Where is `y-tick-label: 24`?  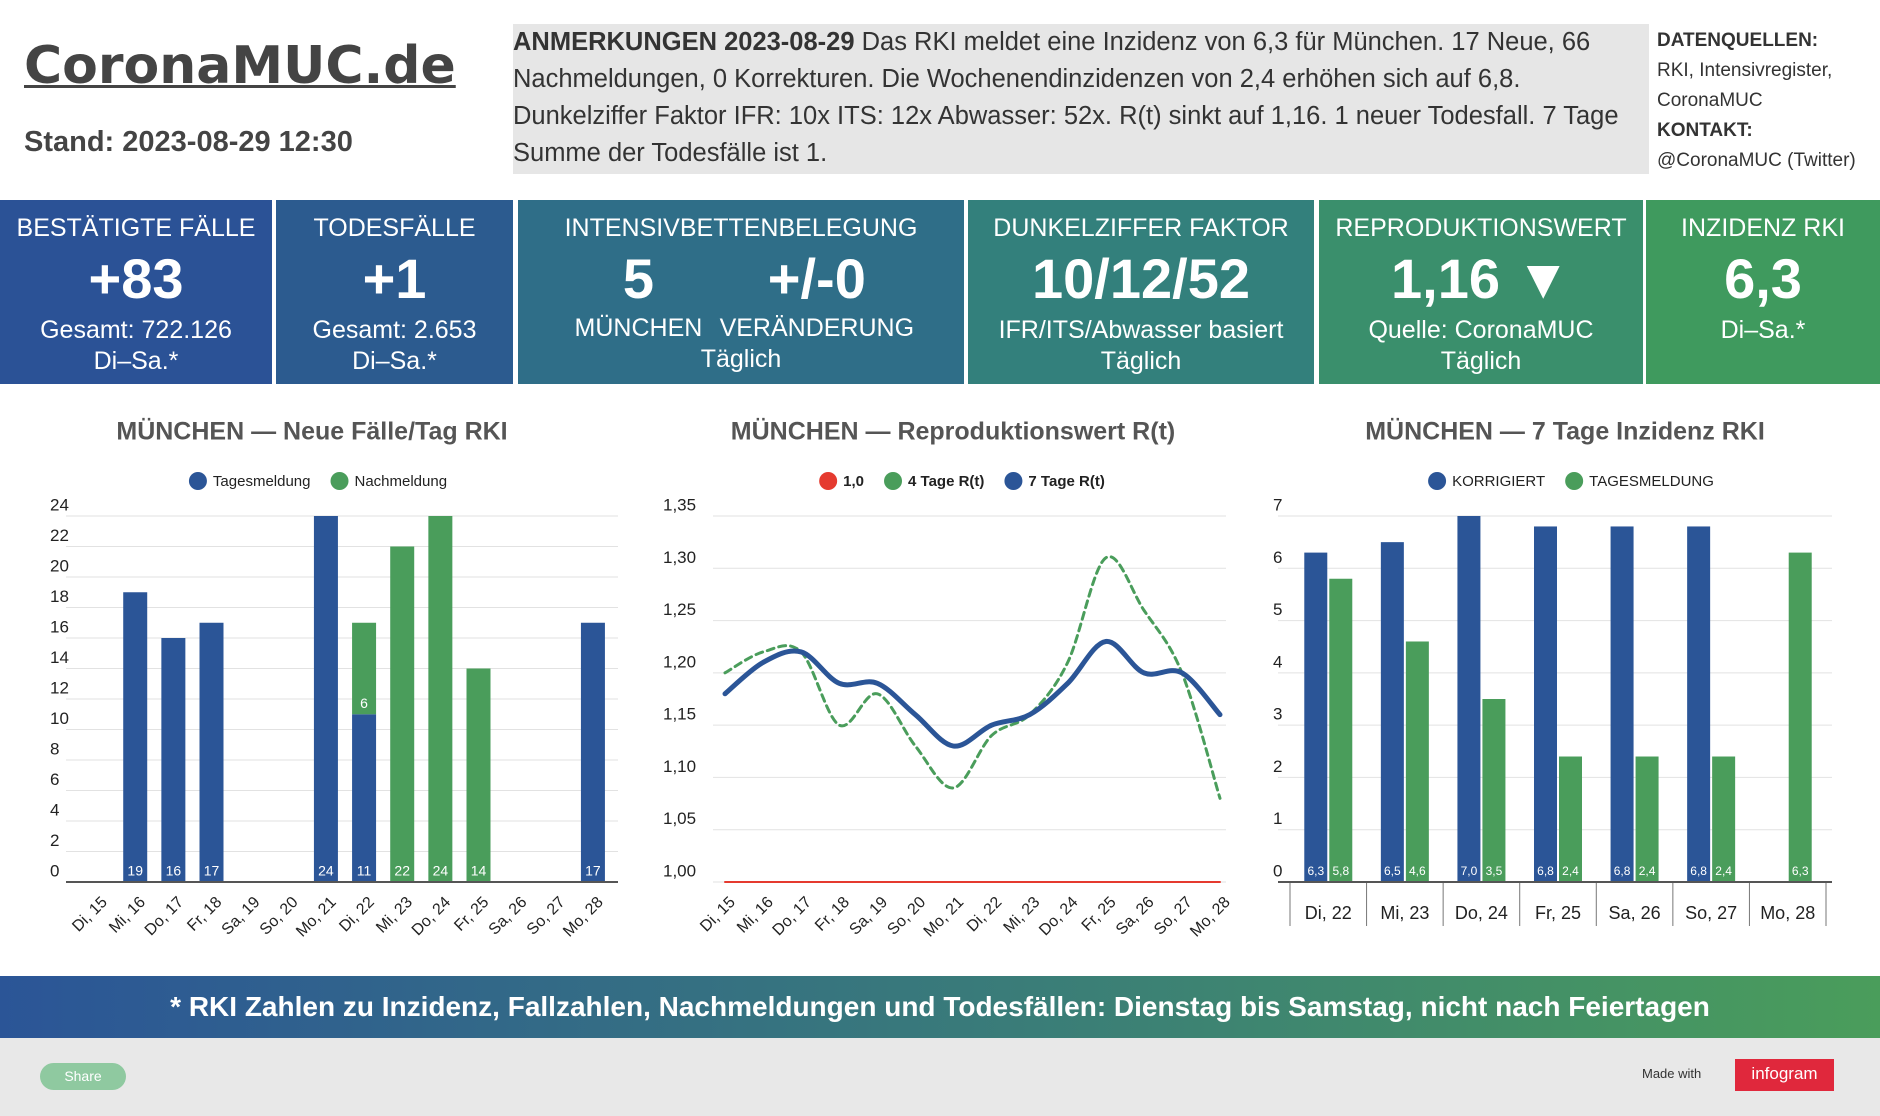 y-tick-label: 24 is located at coordinates (59, 504).